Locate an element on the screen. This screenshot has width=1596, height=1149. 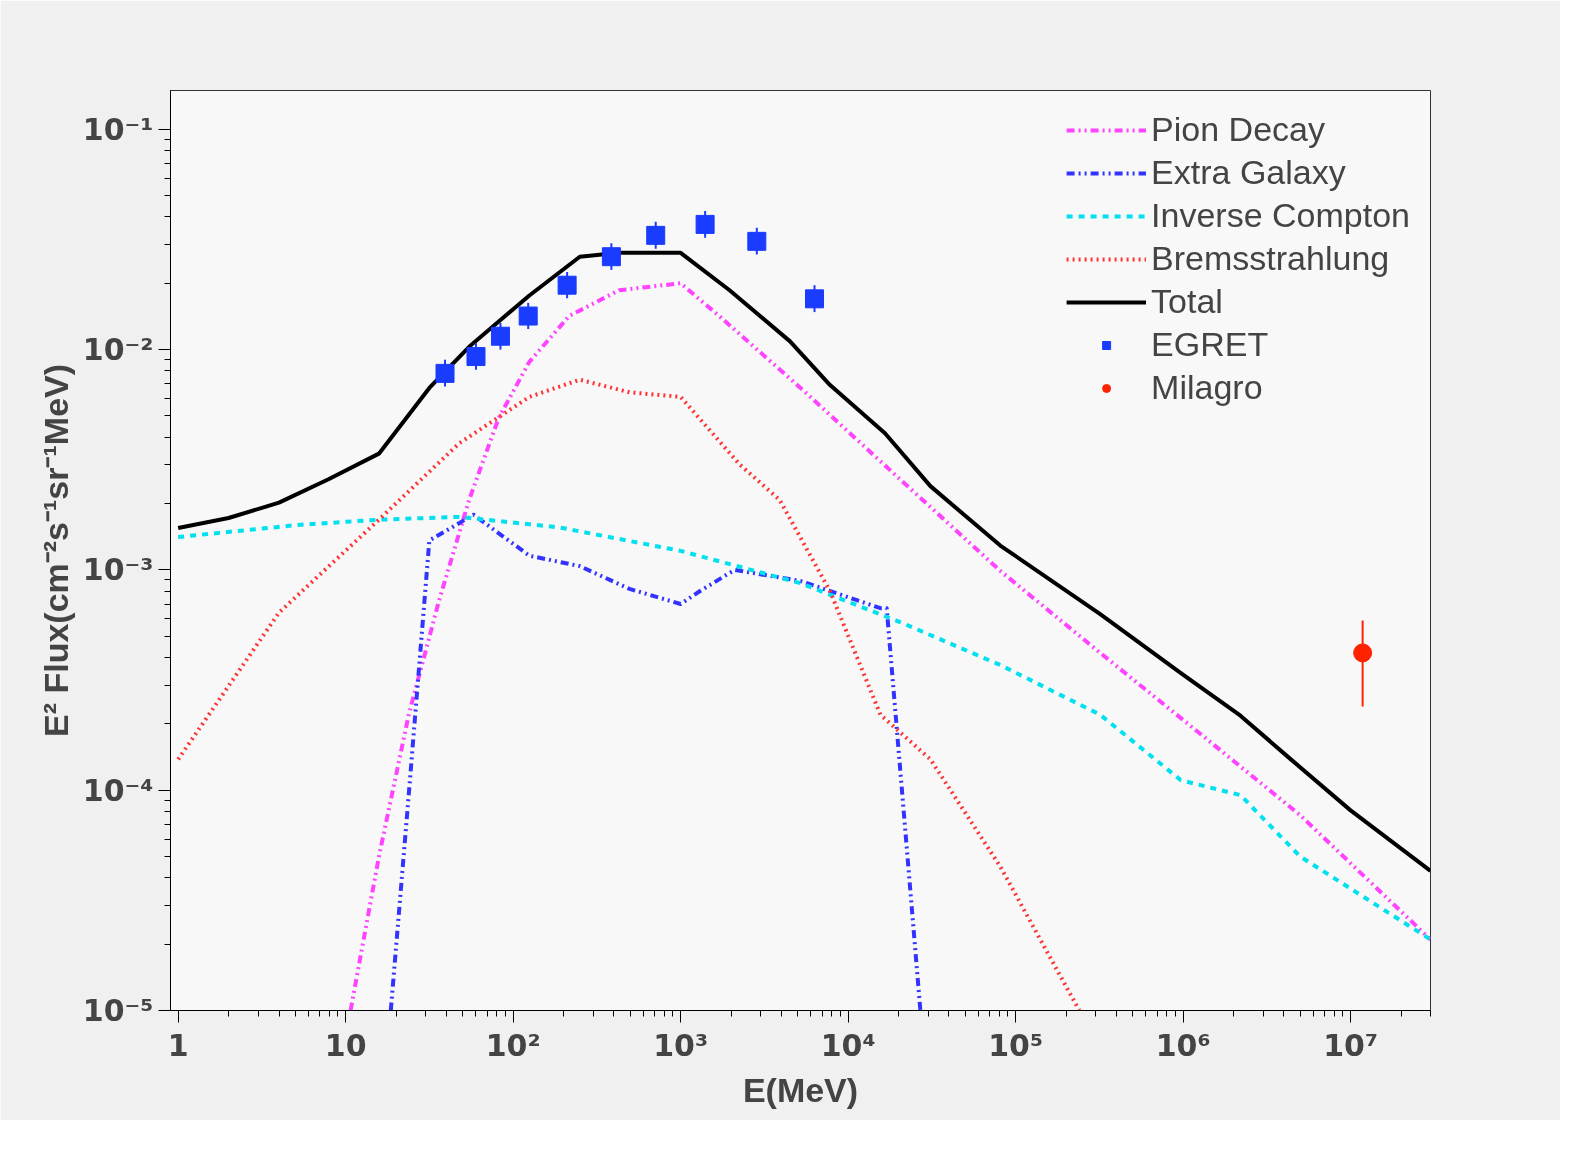
x-tick-label: 10 is located at coordinates (345, 1045).